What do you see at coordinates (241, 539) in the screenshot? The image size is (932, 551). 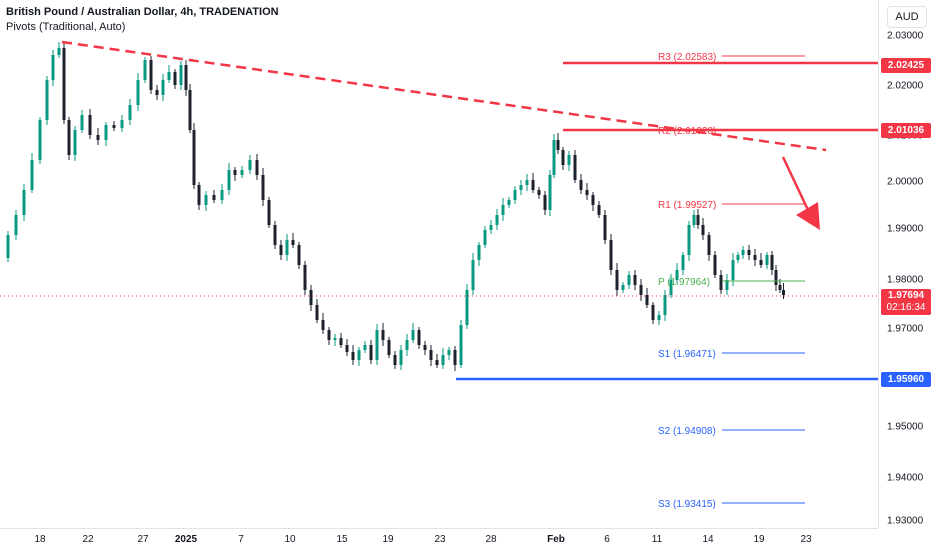 I see `time-tick: 7` at bounding box center [241, 539].